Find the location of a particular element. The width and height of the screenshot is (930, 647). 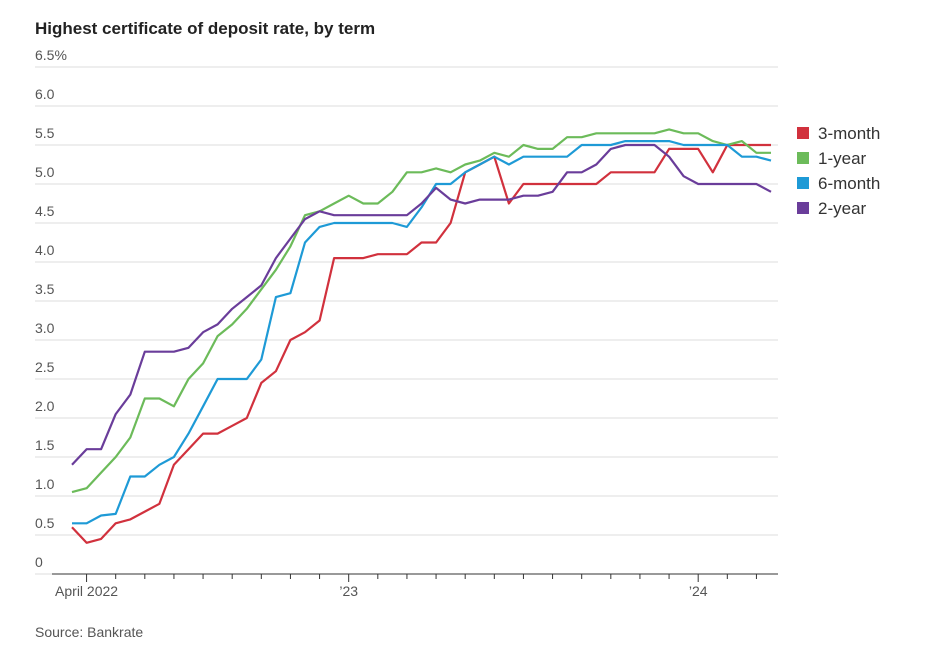

legend-label: 2-year is located at coordinates (842, 208).